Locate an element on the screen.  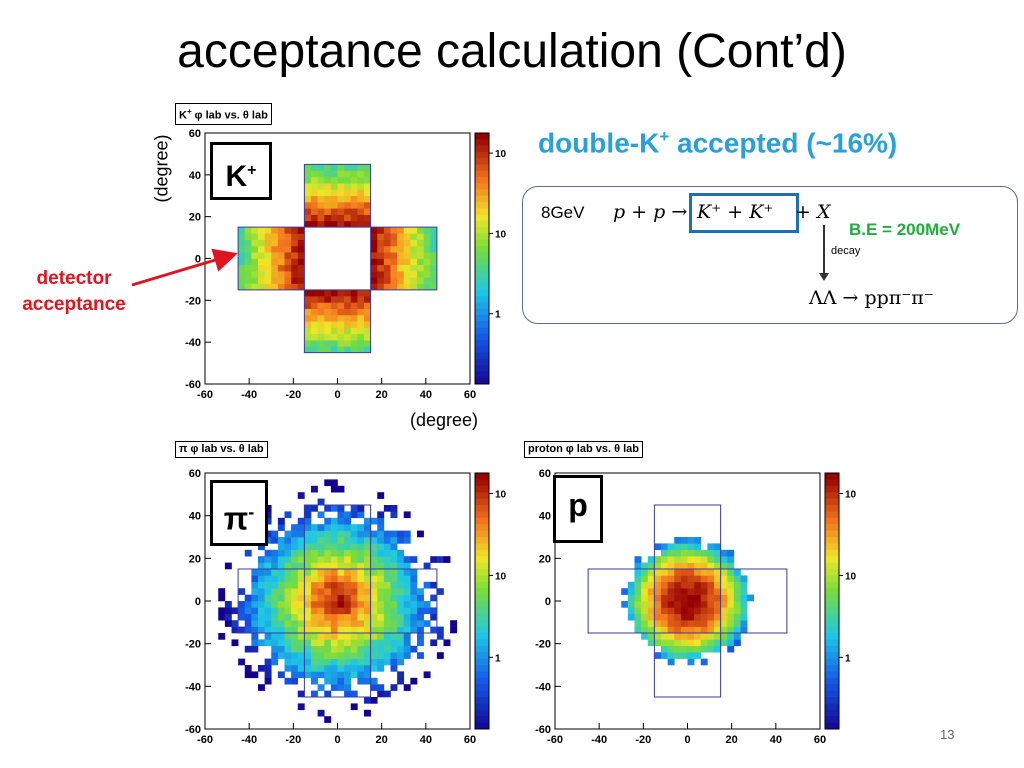
reaction-kaons: K⁺ + K⁺ is located at coordinates (735, 212).